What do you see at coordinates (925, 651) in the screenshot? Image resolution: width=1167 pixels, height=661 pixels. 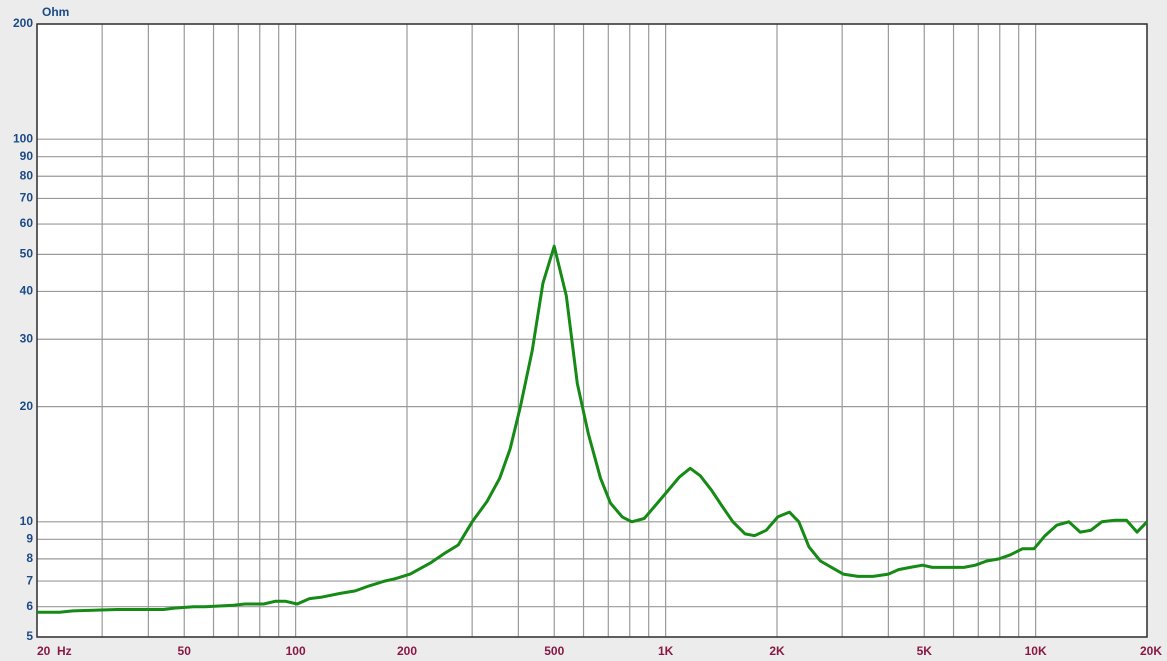 I see `x-tick-label: 5K` at bounding box center [925, 651].